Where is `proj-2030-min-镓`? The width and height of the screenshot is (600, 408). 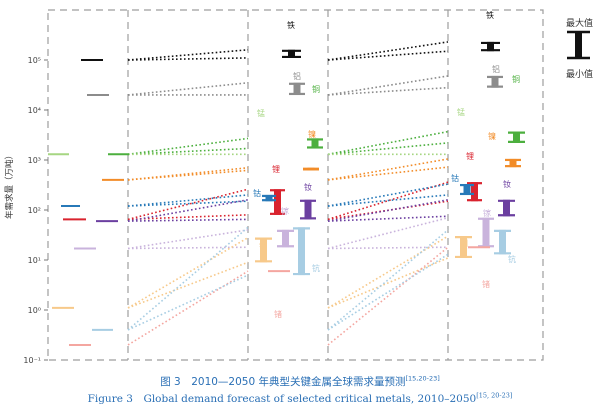 proj-2030-min-镓 is located at coordinates (188, 248).